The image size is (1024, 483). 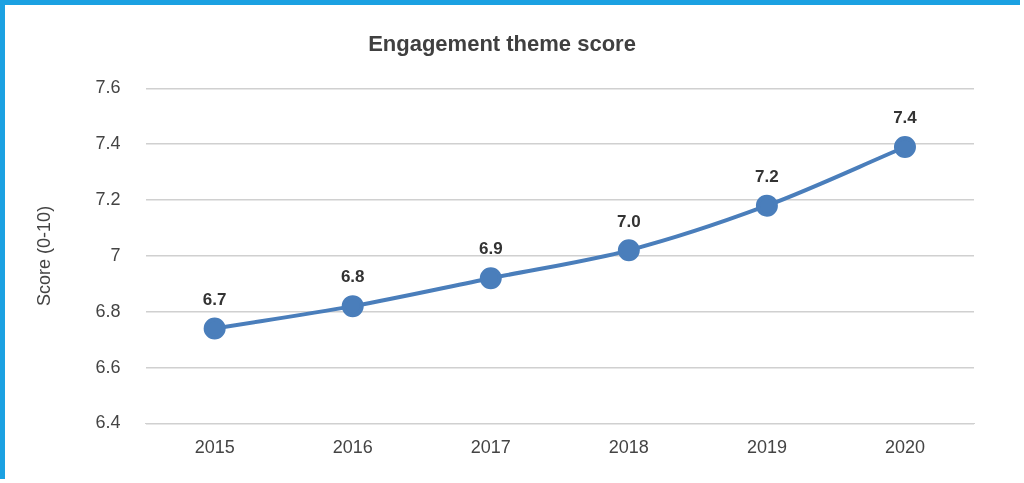 I want to click on y-tick-label: 7, so click(x=115, y=254).